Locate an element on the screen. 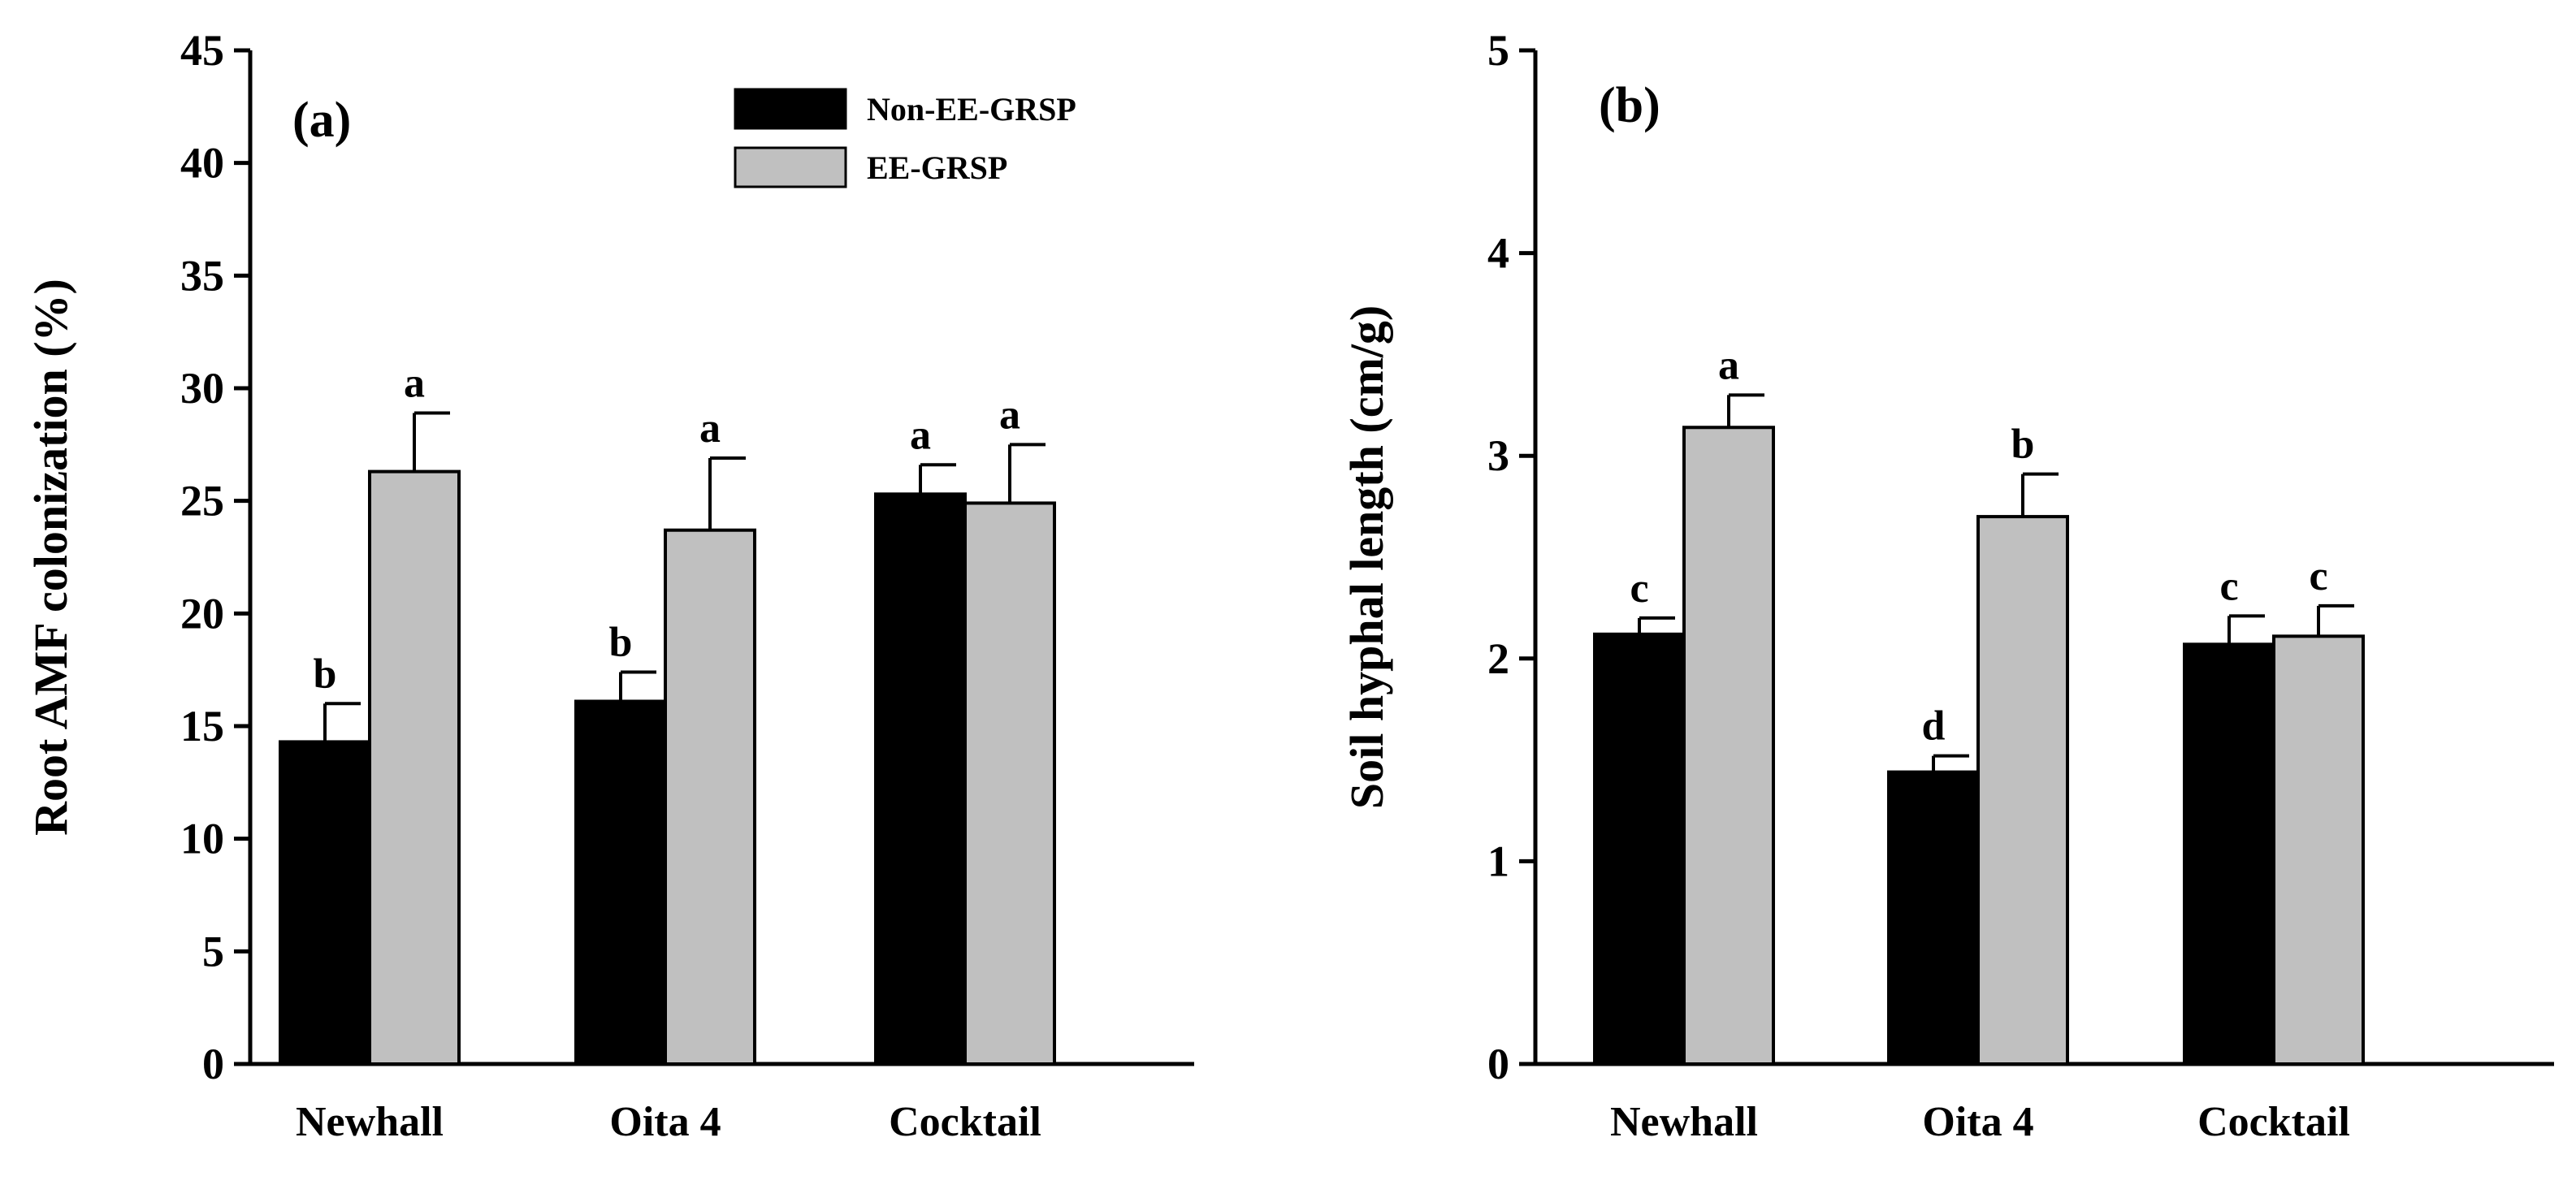  y-tick-label: 15 is located at coordinates (202, 726).